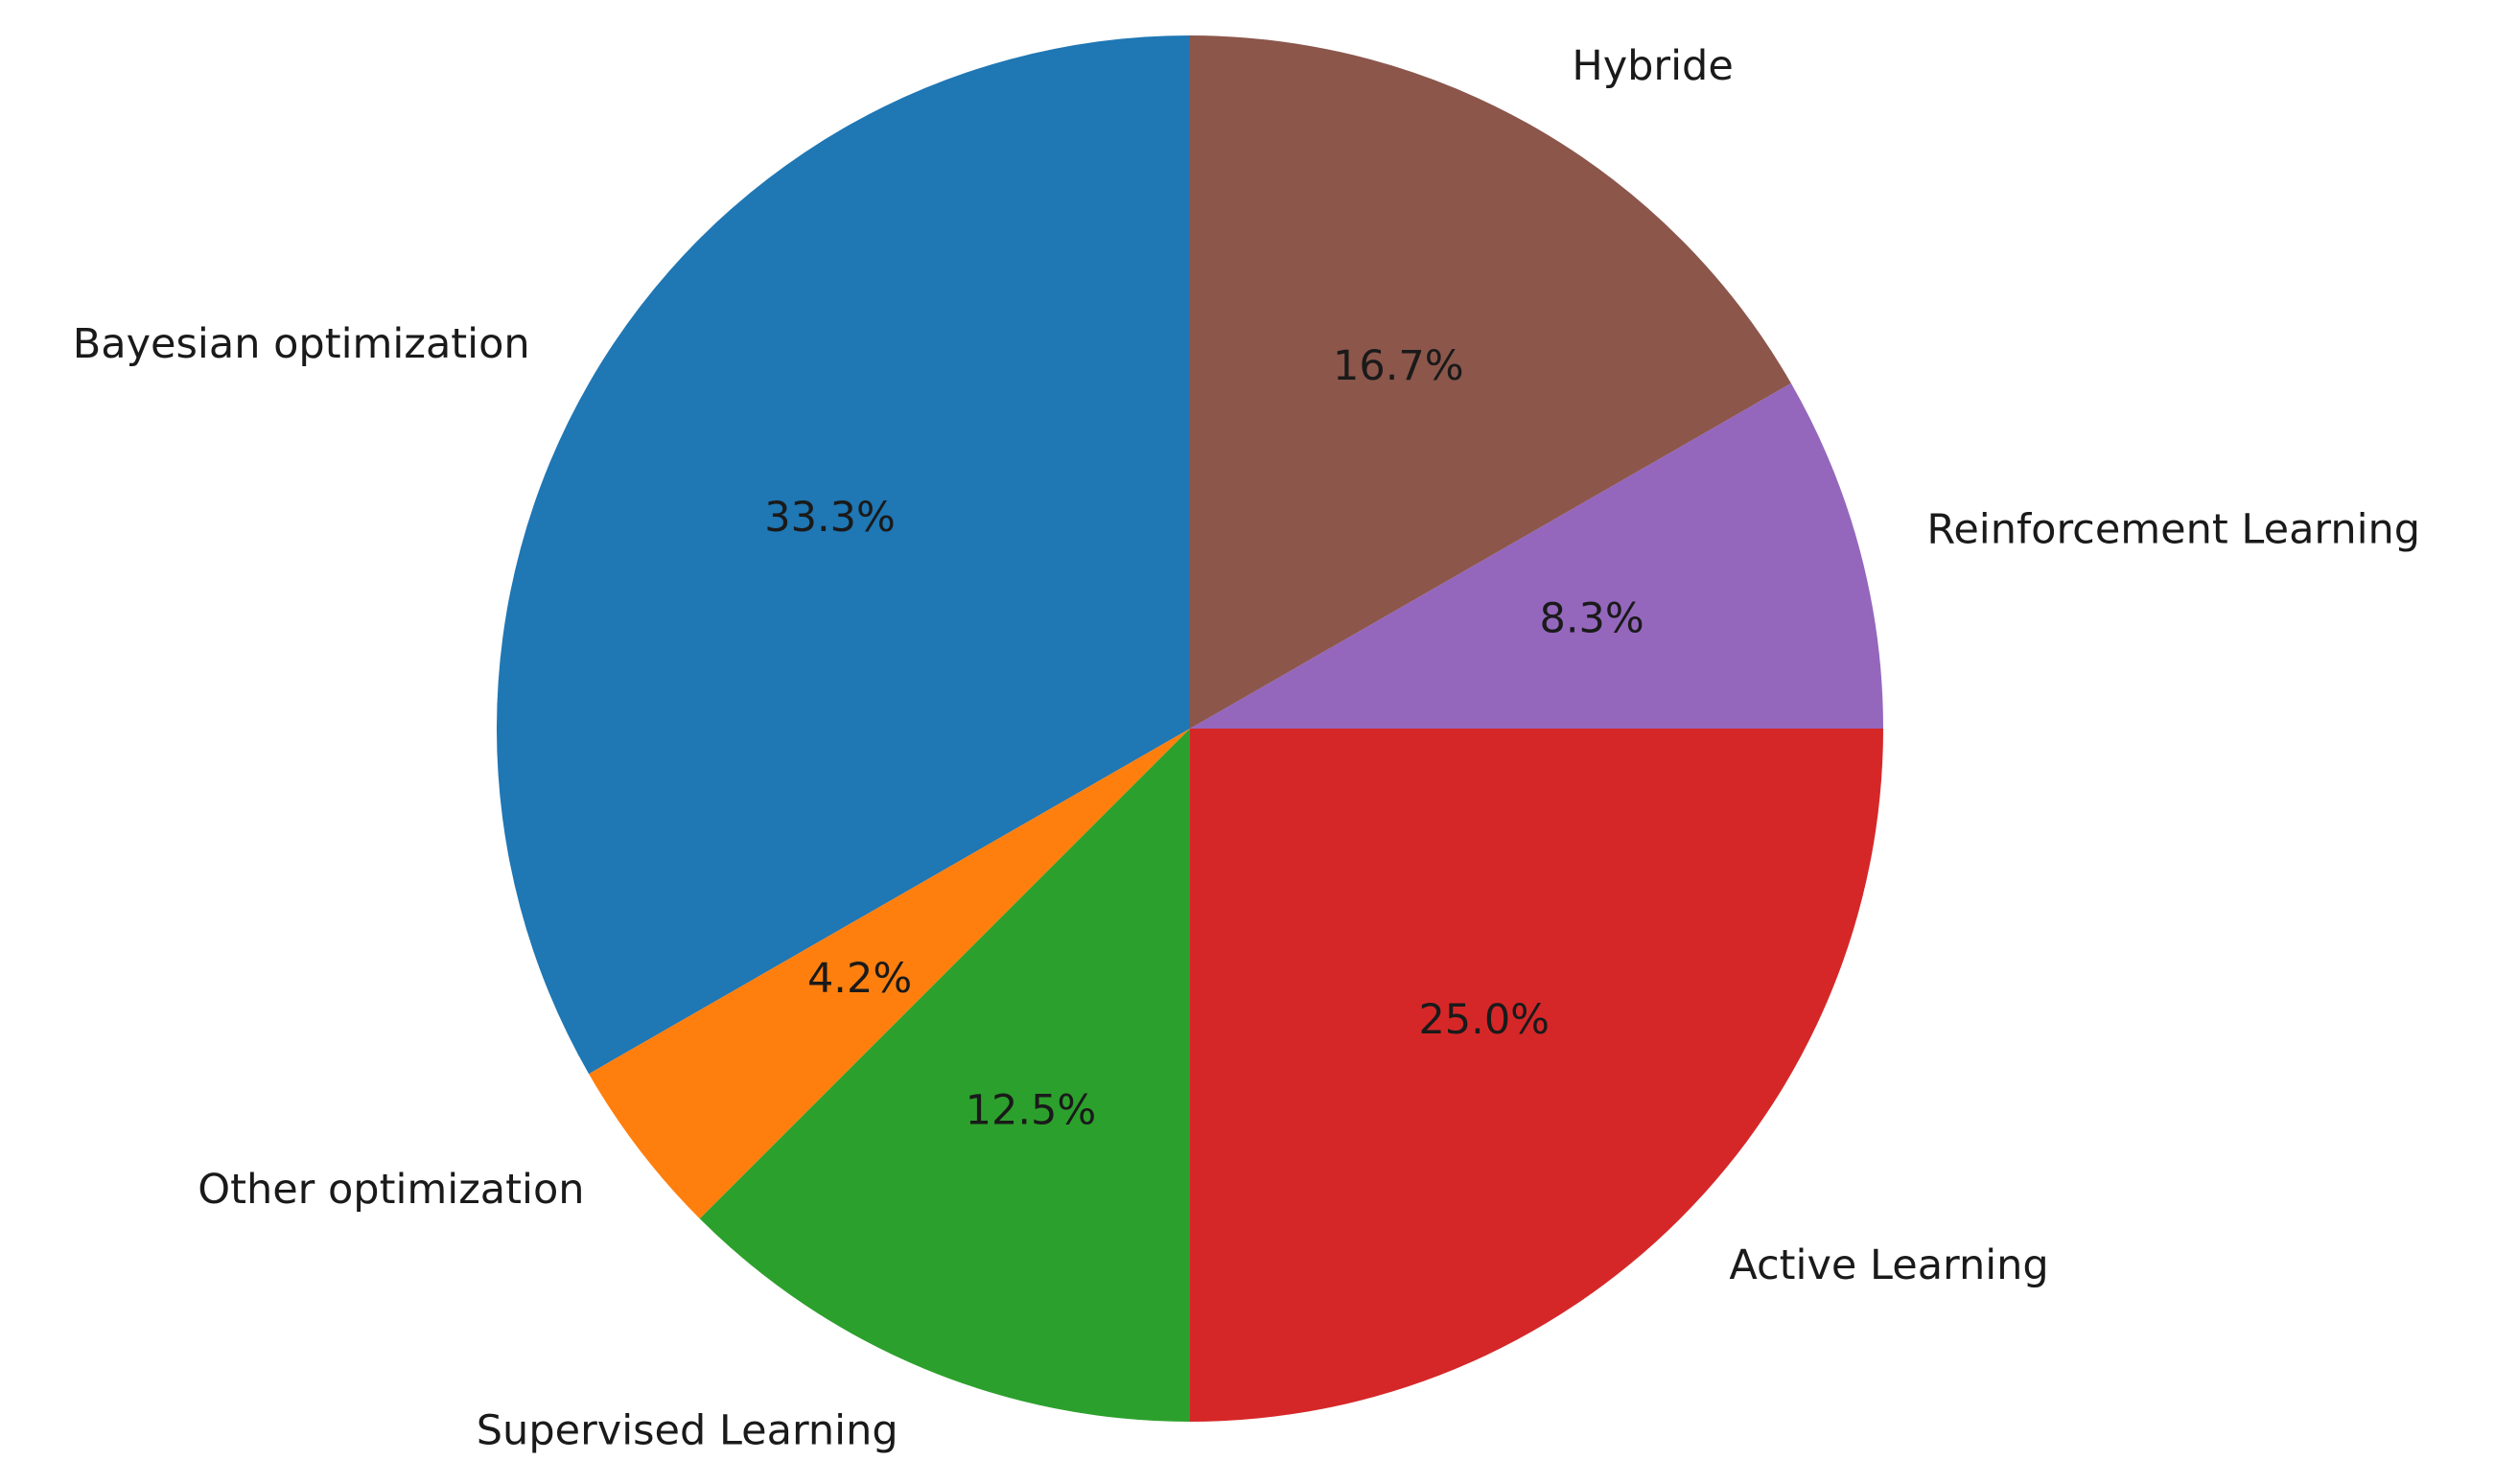 The image size is (2495, 1484). I want to click on percent-label: 33.3%, so click(830, 518).